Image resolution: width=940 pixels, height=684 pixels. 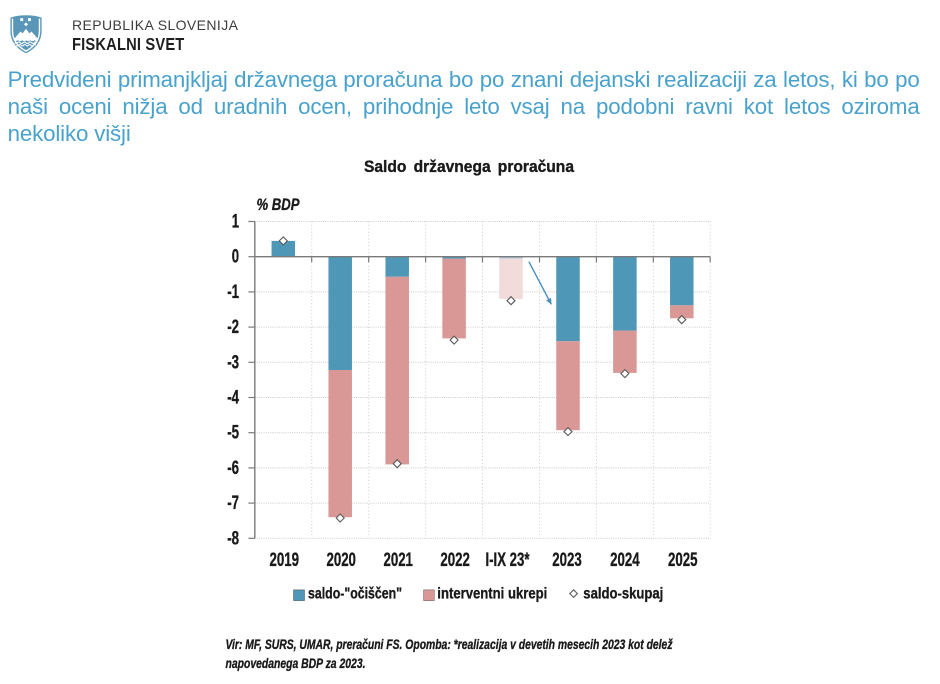 I want to click on svg-text: 0, so click(x=235, y=257).